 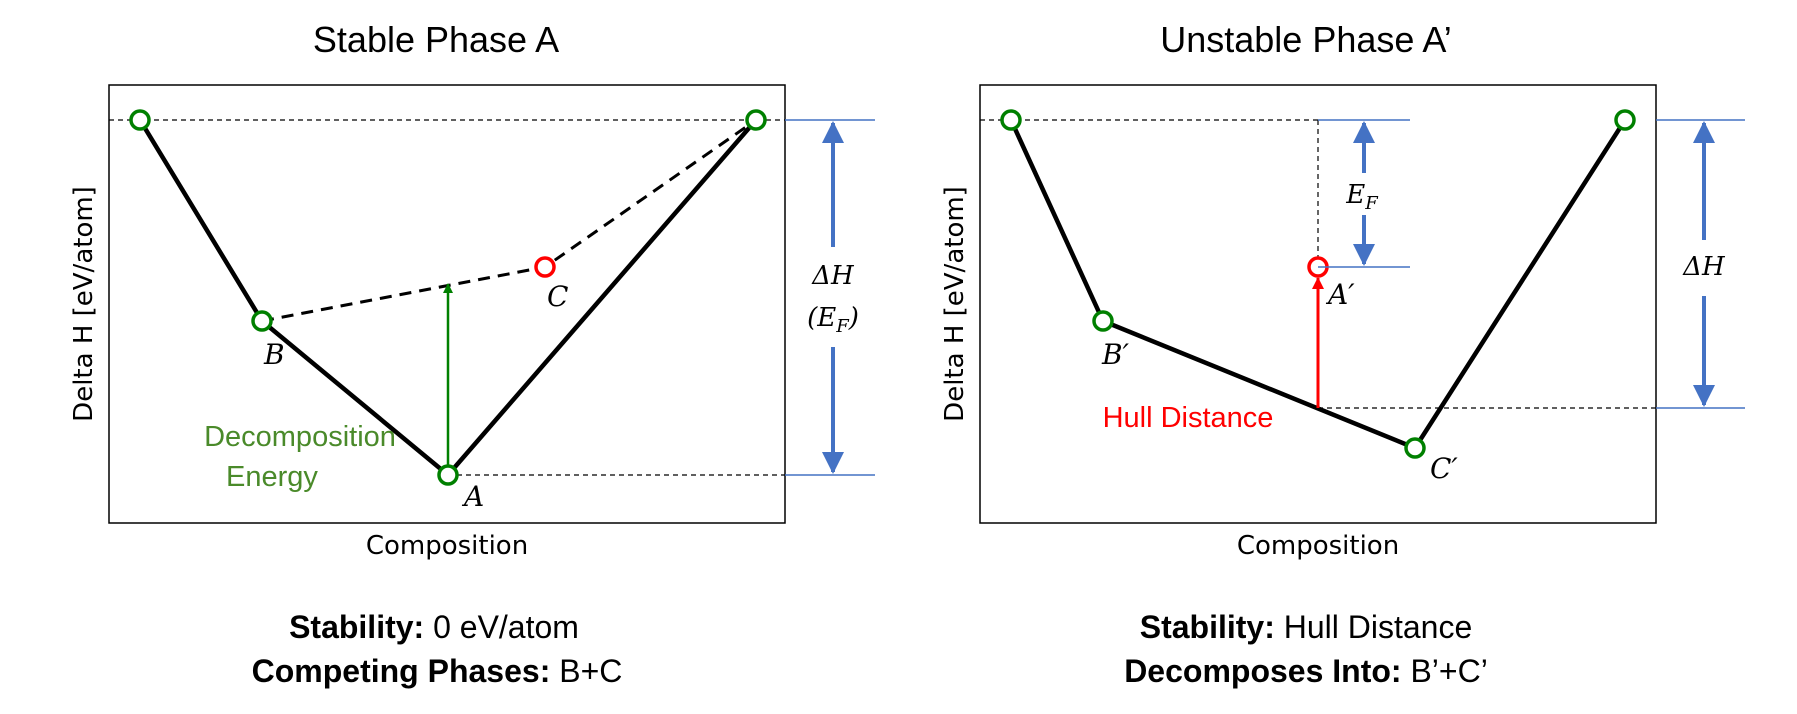 What do you see at coordinates (1355, 195) in the screenshot?
I see `right-ef-main: E` at bounding box center [1355, 195].